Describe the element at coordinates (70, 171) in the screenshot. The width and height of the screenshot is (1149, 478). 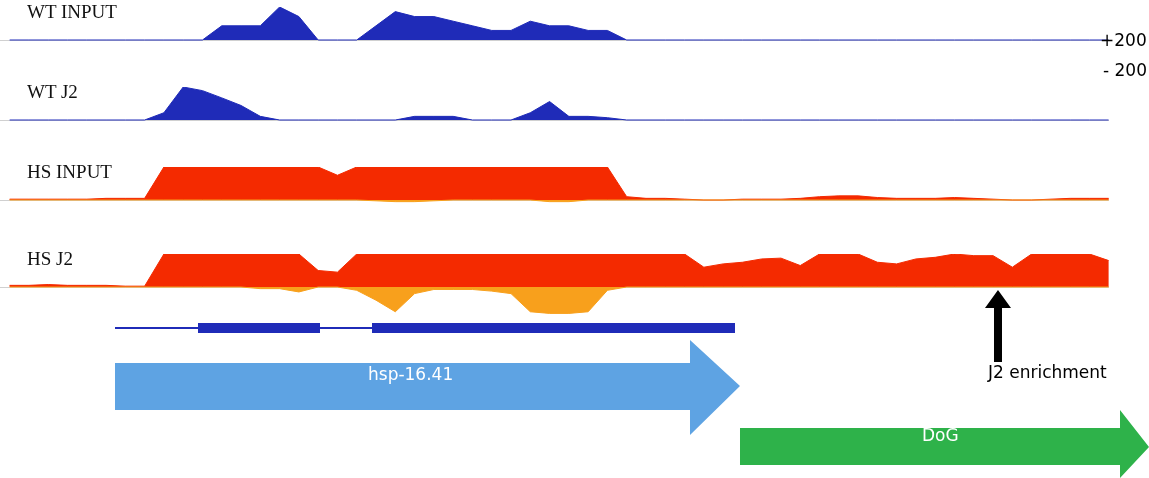
I see `chart-title: HS INPUT` at that location.